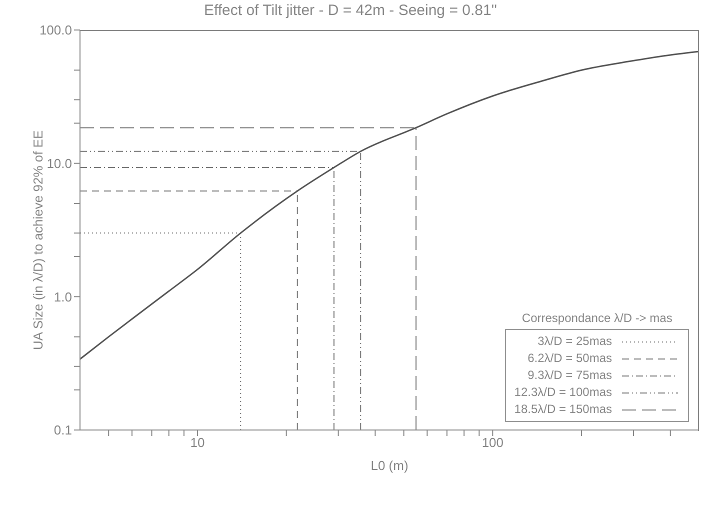  What do you see at coordinates (55, 30) in the screenshot?
I see `y-tick-label: 100.0` at bounding box center [55, 30].